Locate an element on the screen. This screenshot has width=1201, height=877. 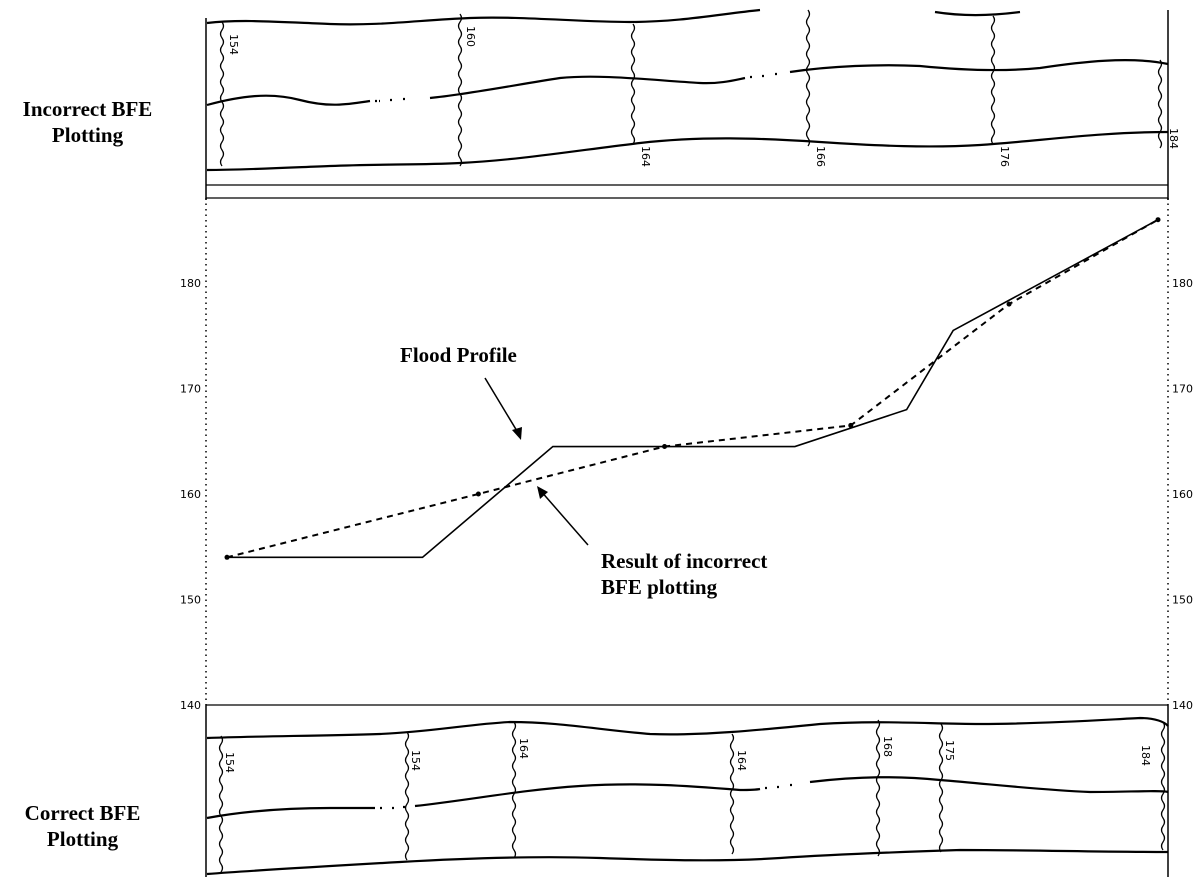
bottom-panel-label: Correct BFE Plotting is located at coordinates (82, 826).